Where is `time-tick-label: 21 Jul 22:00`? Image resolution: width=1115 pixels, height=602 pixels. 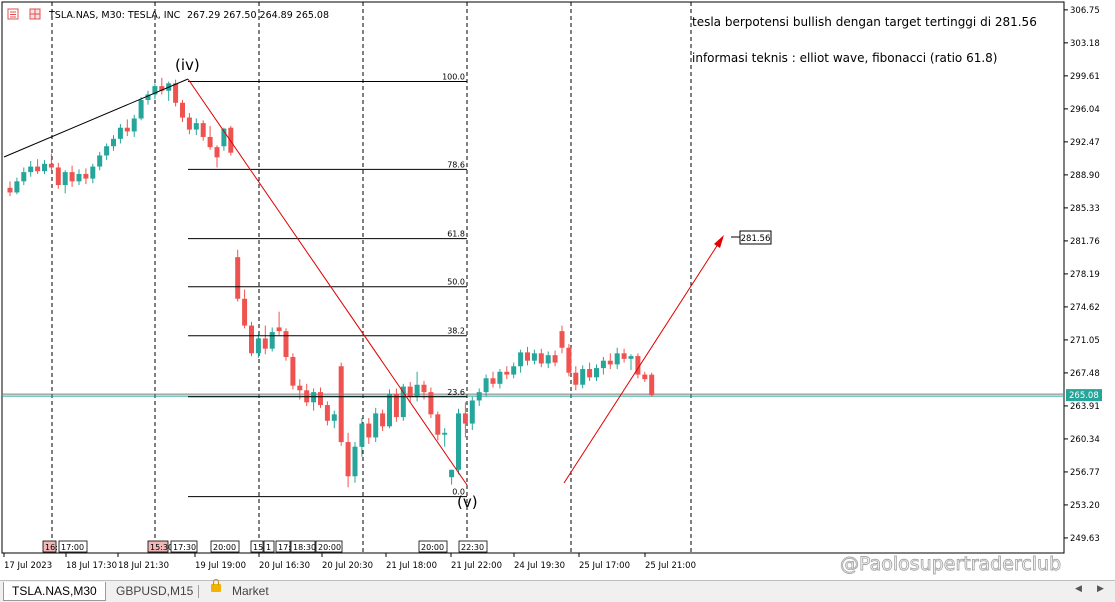 time-tick-label: 21 Jul 22:00 is located at coordinates (476, 566).